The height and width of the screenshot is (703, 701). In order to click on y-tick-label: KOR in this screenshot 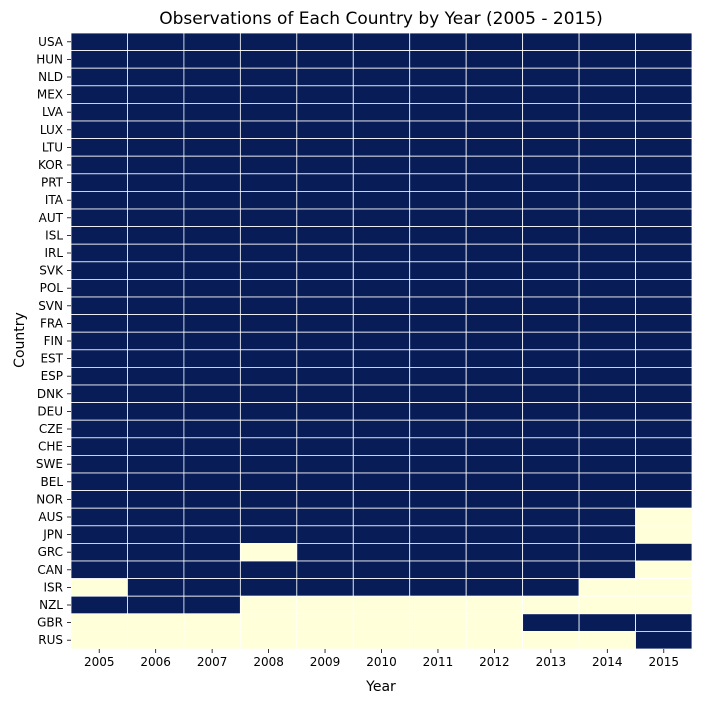, I will do `click(50, 165)`.